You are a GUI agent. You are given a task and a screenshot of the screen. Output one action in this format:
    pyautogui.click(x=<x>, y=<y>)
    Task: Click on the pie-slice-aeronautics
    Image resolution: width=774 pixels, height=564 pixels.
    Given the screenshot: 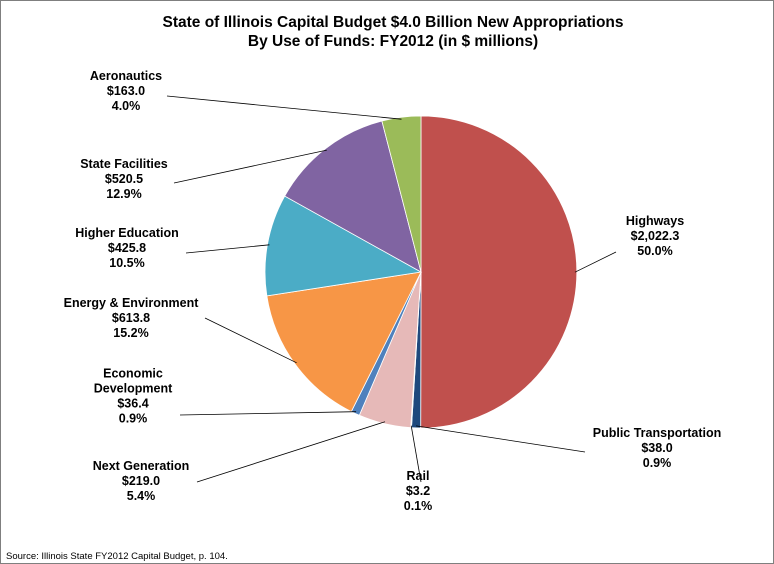 What is the action you would take?
    pyautogui.click(x=401, y=194)
    